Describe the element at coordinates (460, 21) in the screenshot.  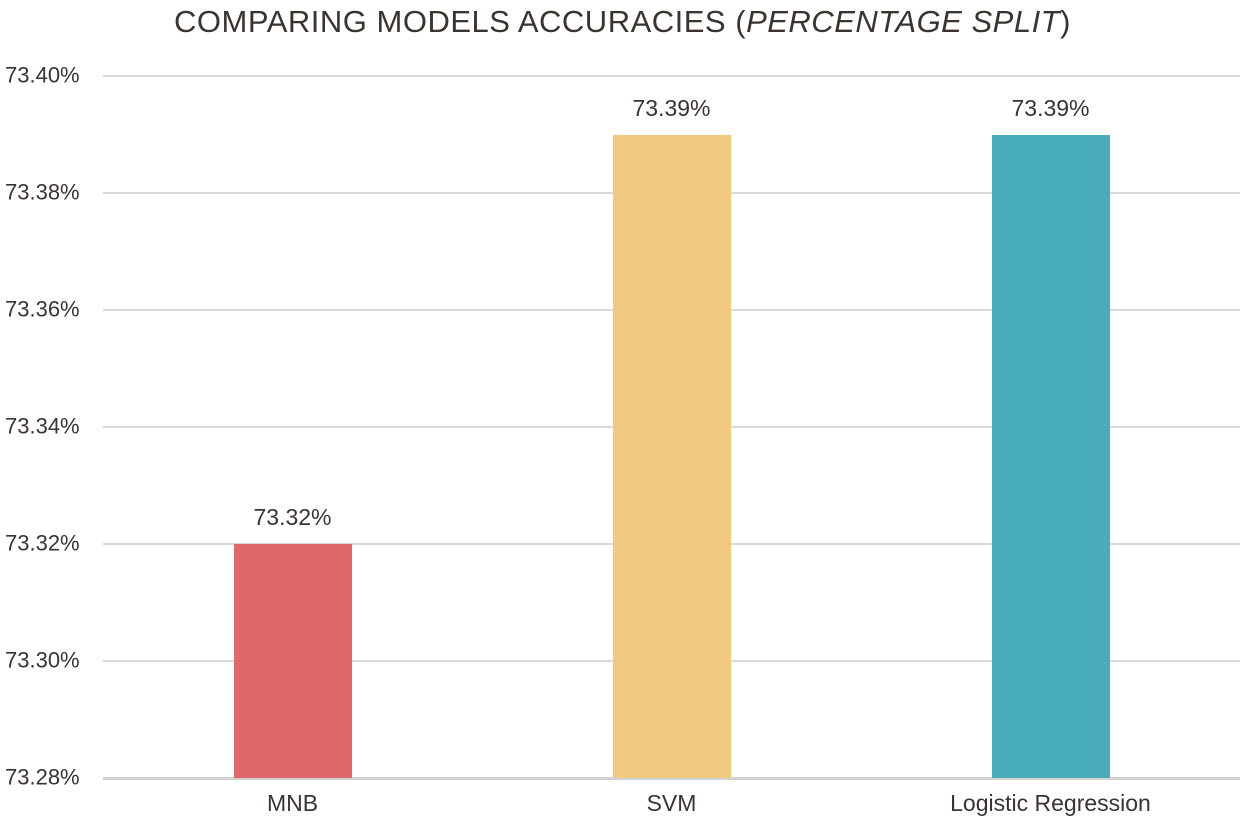
I see `chart-title-main: COMPARING MODELS ACCURACIES (` at that location.